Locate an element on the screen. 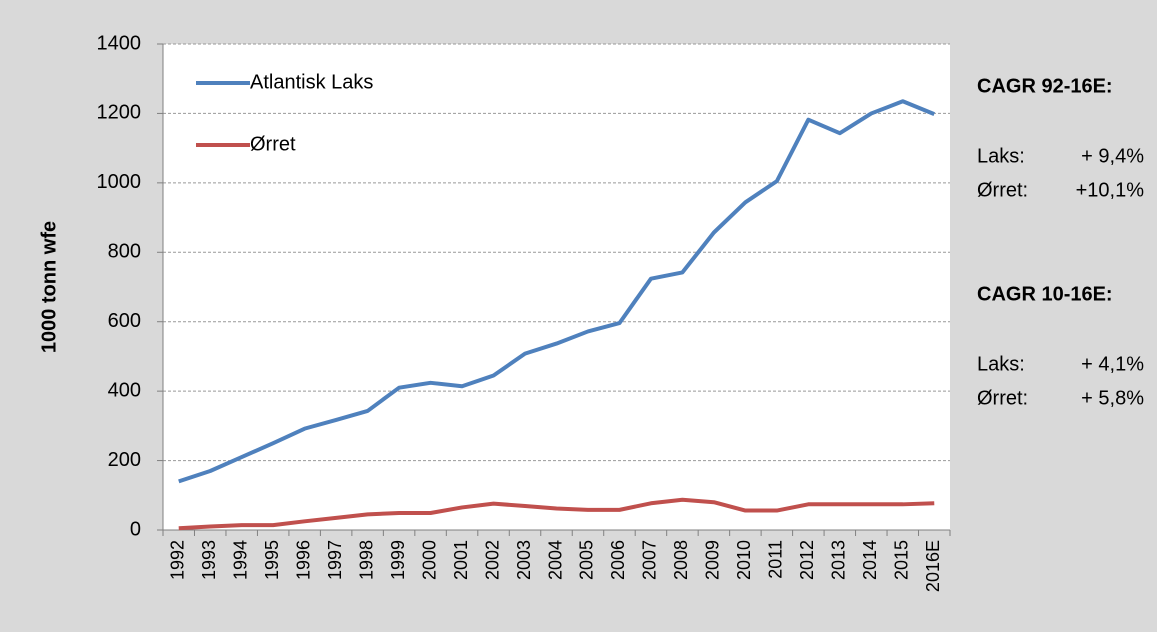 The height and width of the screenshot is (632, 1157). annotation-value: + 9,4% is located at coordinates (1112, 156).